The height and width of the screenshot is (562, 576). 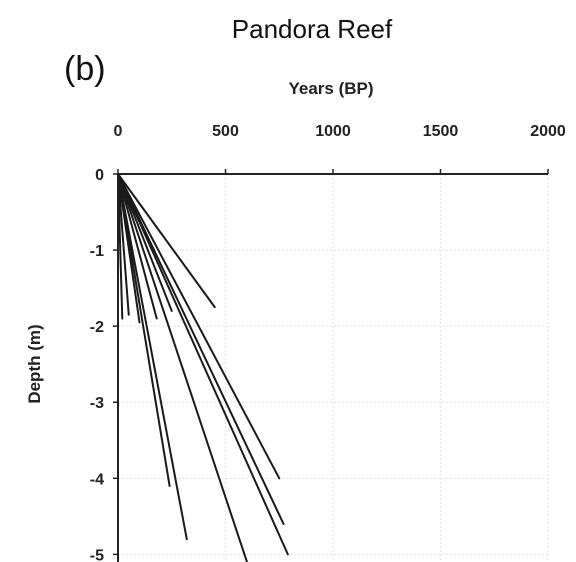 What do you see at coordinates (97, 479) in the screenshot?
I see `y-tick-label: -4` at bounding box center [97, 479].